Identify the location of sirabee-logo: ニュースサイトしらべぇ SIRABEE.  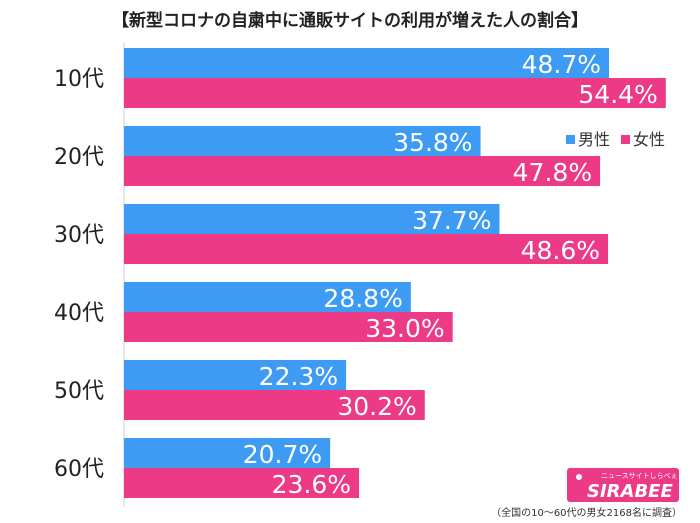
(623, 485).